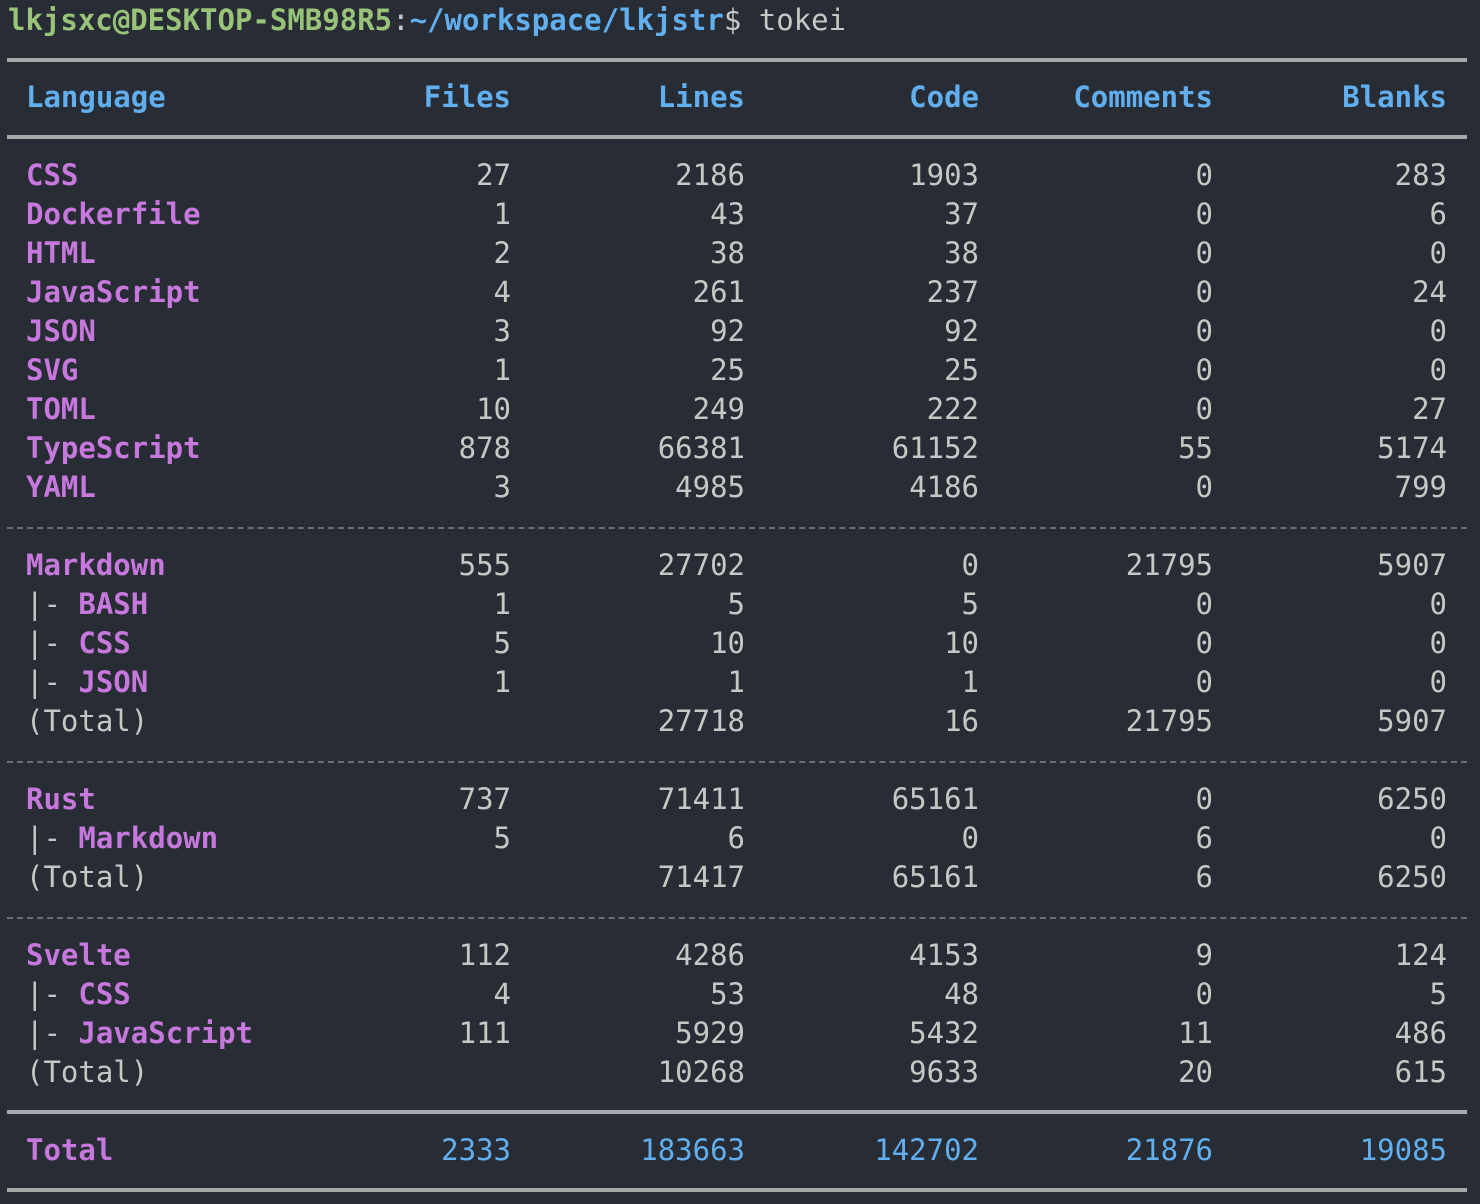  I want to click on cell-blanks: 124, so click(1420, 955).